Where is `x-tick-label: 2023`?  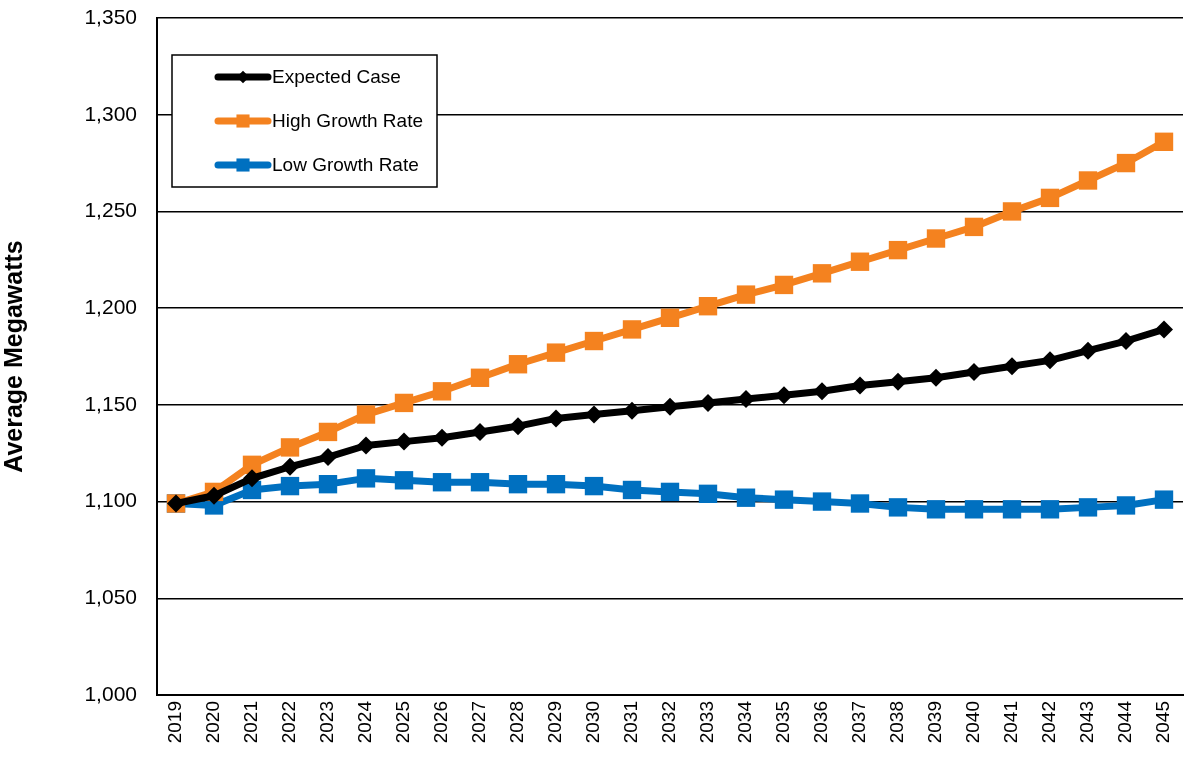
x-tick-label: 2023 is located at coordinates (327, 722).